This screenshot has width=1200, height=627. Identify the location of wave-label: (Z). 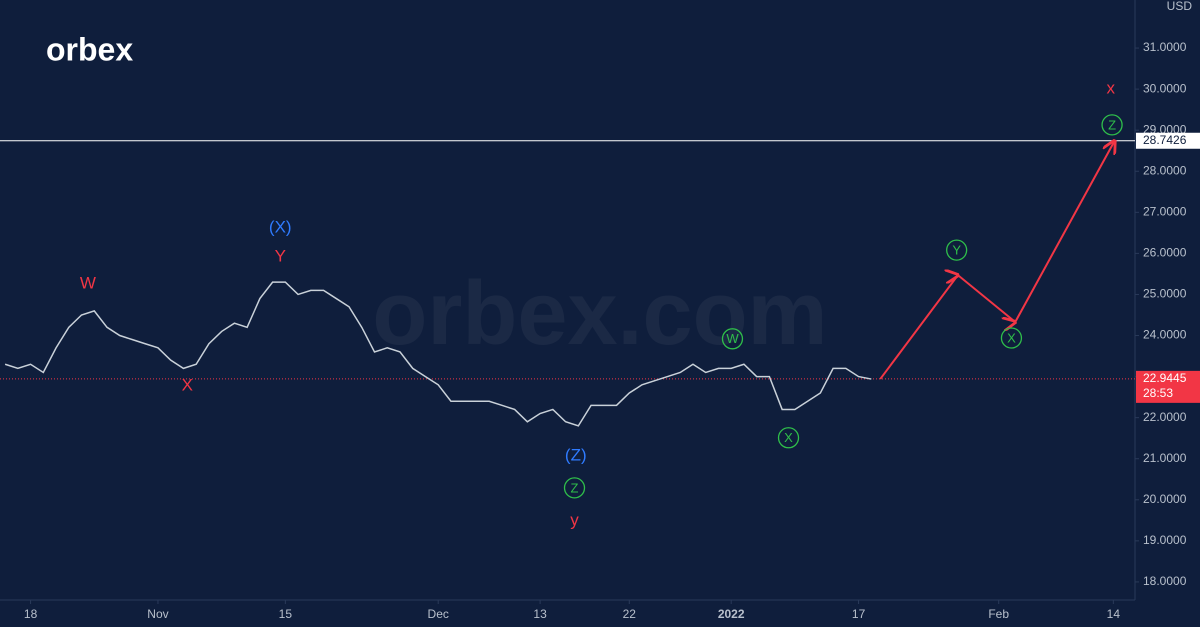
(576, 455).